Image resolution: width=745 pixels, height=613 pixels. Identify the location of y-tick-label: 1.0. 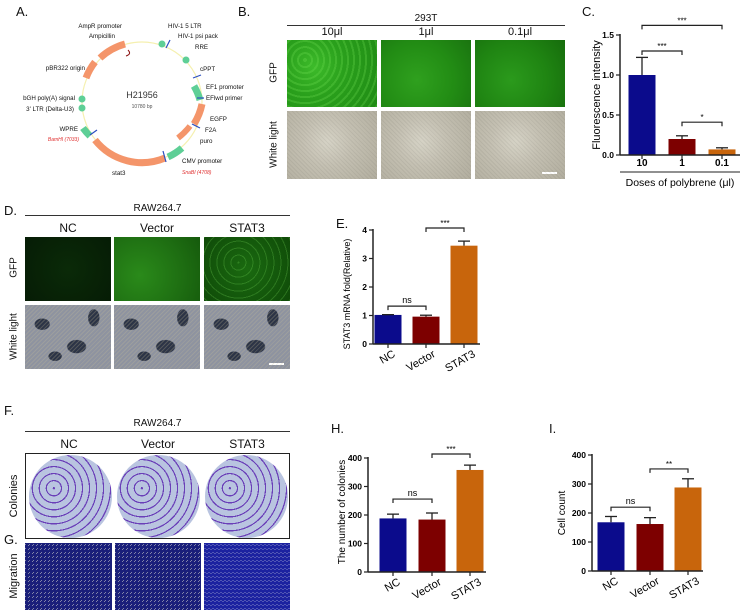
(608, 75).